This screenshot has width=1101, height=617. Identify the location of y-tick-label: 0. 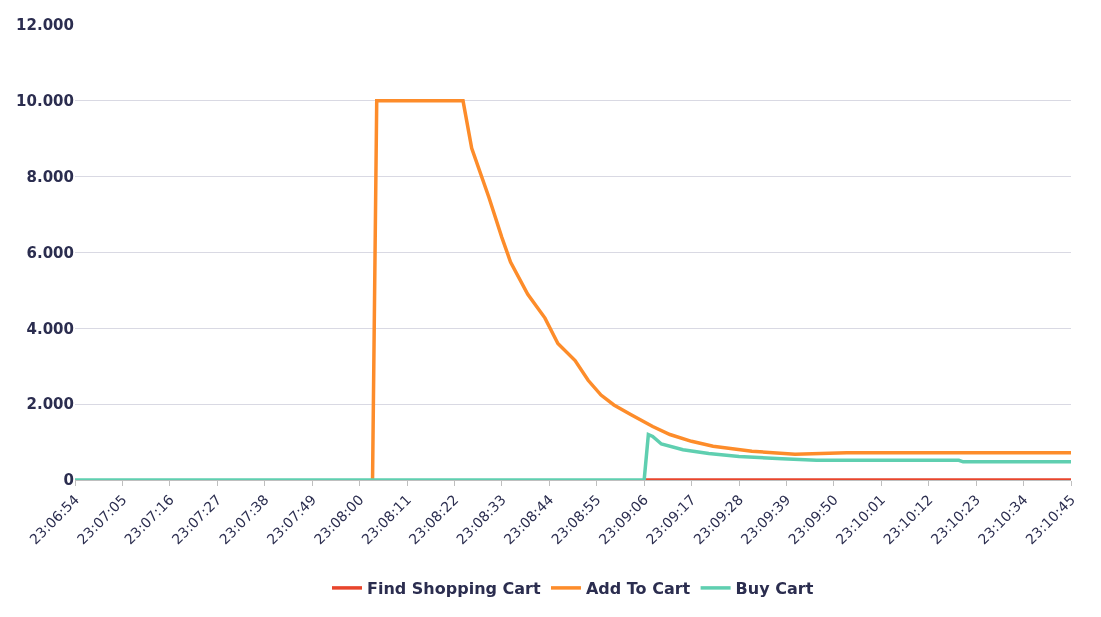
(68, 480).